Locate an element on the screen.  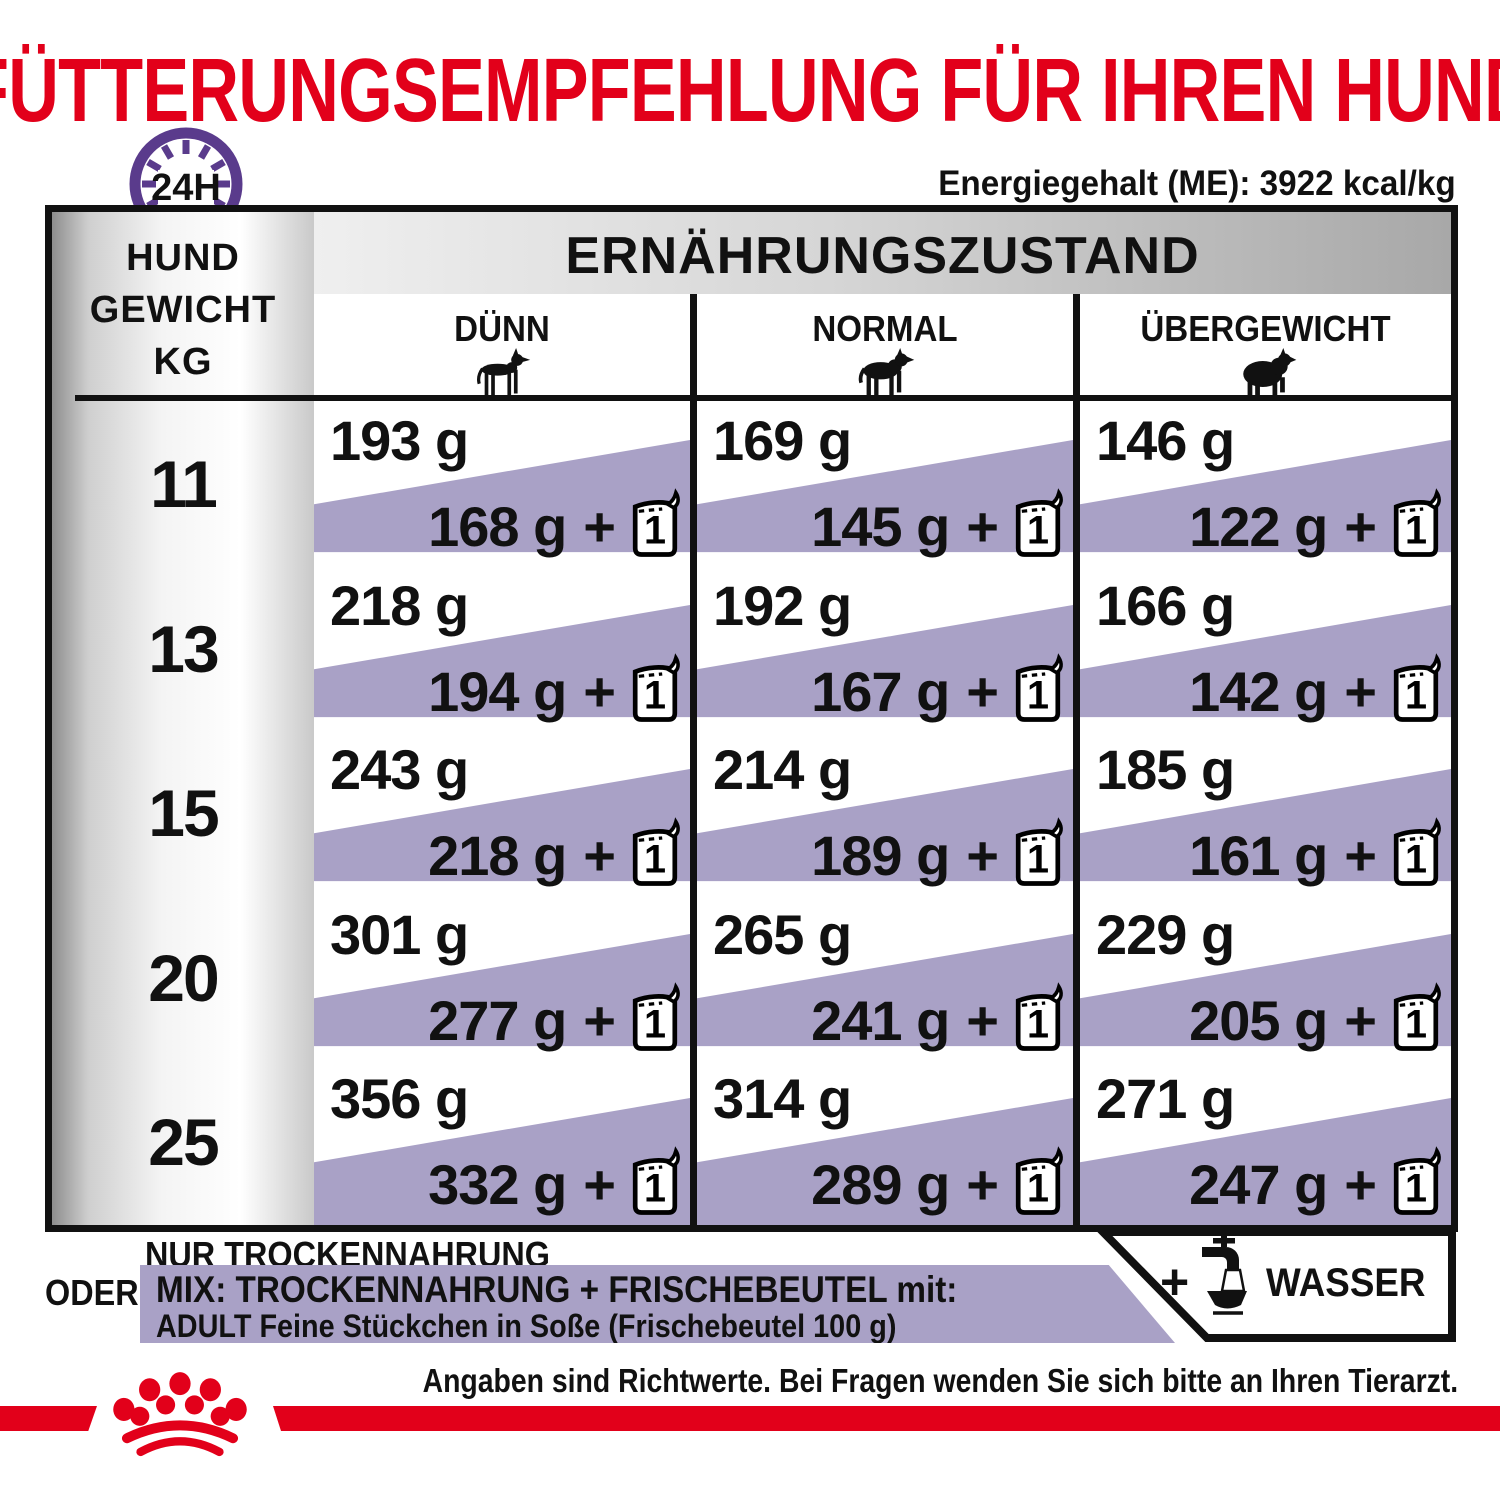
mix-amount: 145 g is located at coordinates (880, 526).